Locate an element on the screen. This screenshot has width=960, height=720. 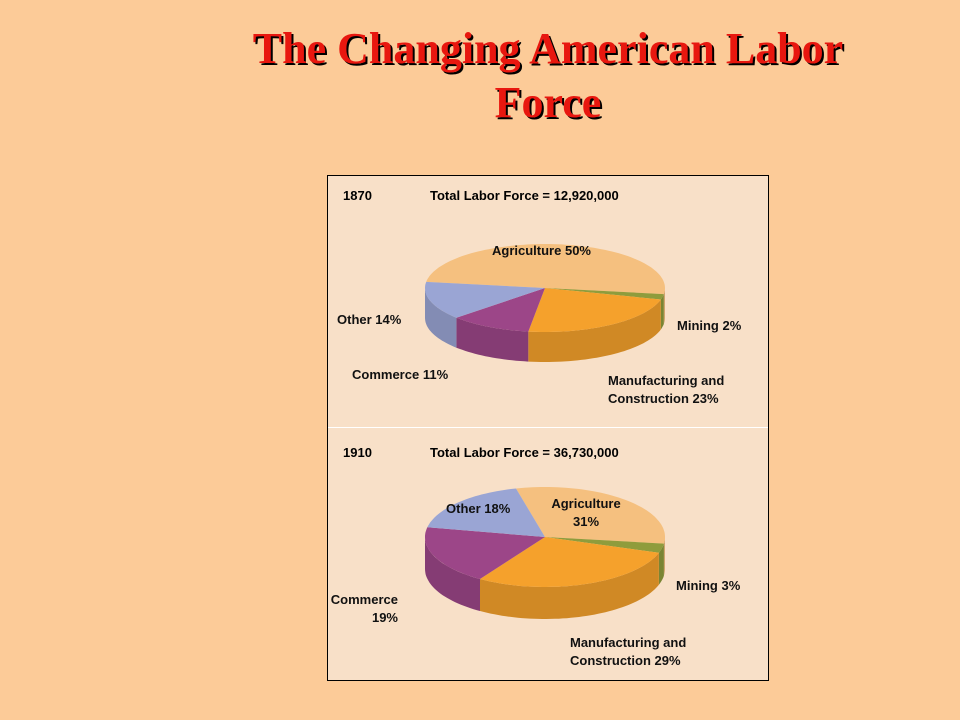
slice-label: Other 14% is located at coordinates (382, 320).